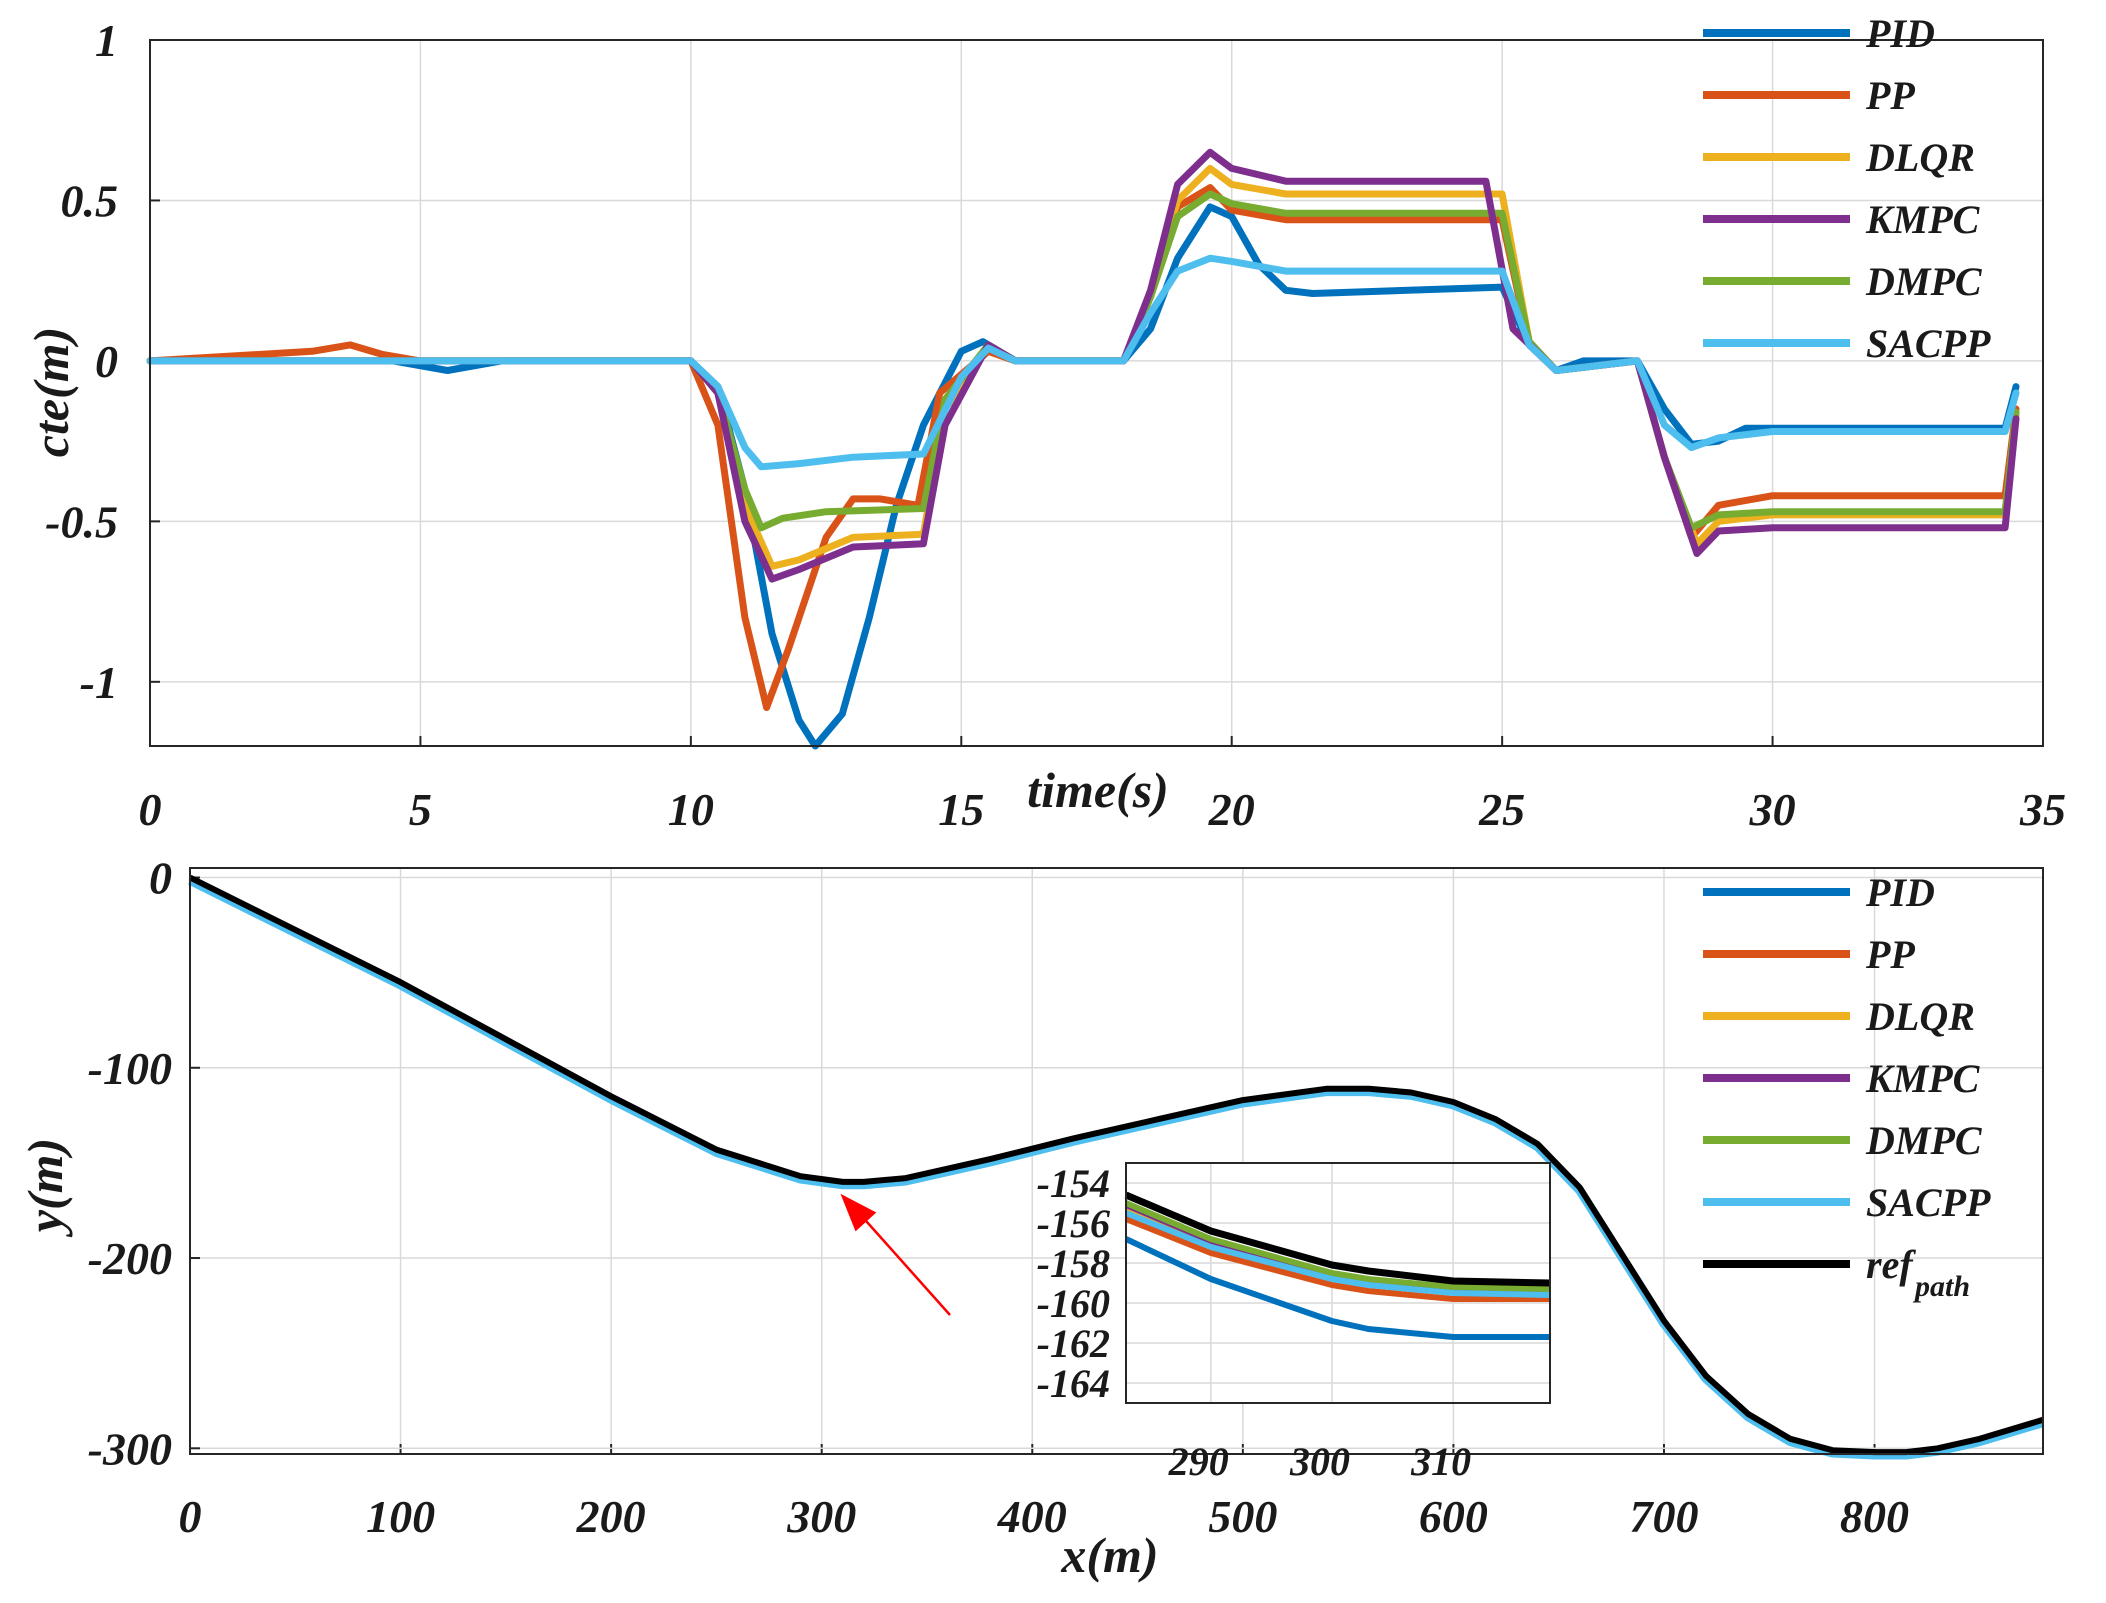 The width and height of the screenshot is (2106, 1603). I want to click on path-x-tick-label: 600, so click(1453, 1516).